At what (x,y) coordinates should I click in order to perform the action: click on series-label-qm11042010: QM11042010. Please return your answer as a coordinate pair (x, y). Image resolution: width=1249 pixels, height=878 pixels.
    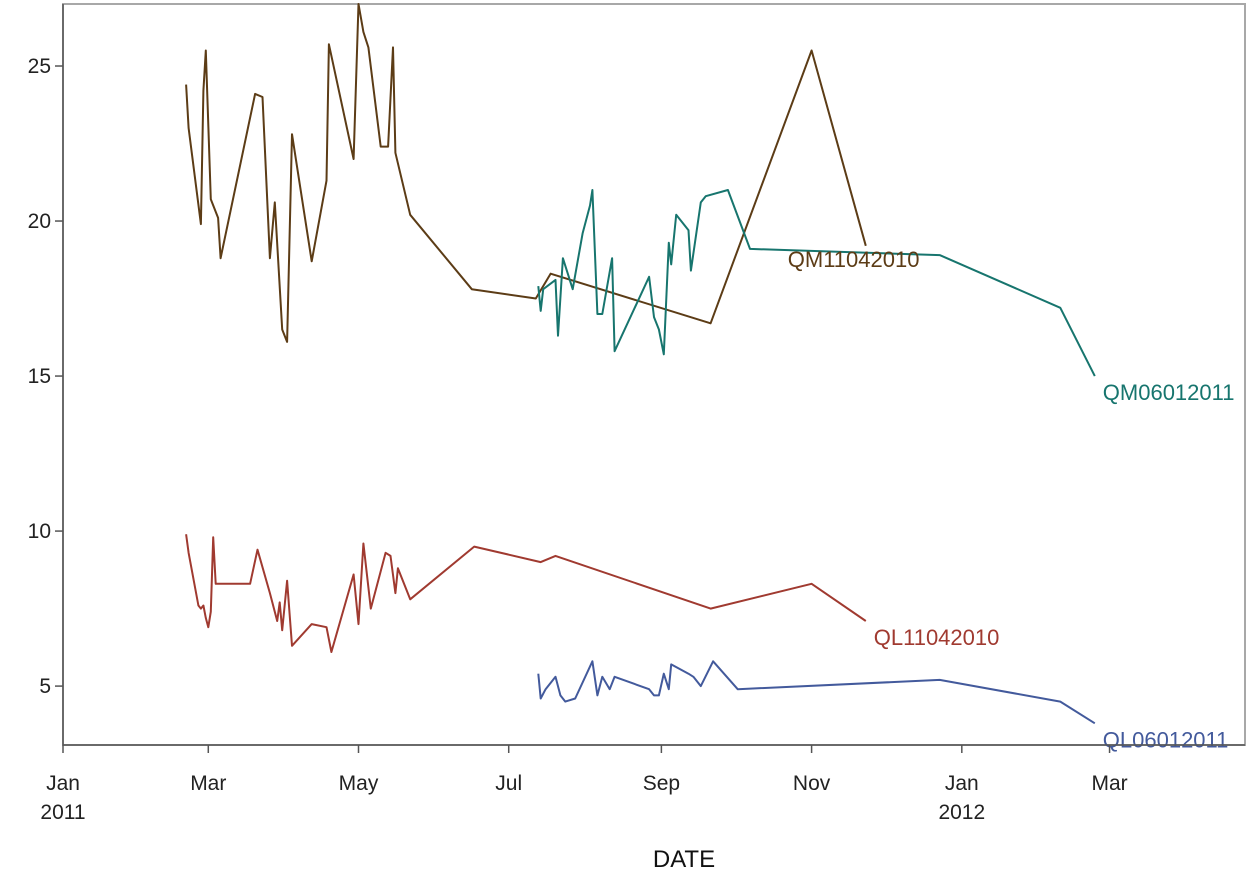
    Looking at the image, I should click on (854, 259).